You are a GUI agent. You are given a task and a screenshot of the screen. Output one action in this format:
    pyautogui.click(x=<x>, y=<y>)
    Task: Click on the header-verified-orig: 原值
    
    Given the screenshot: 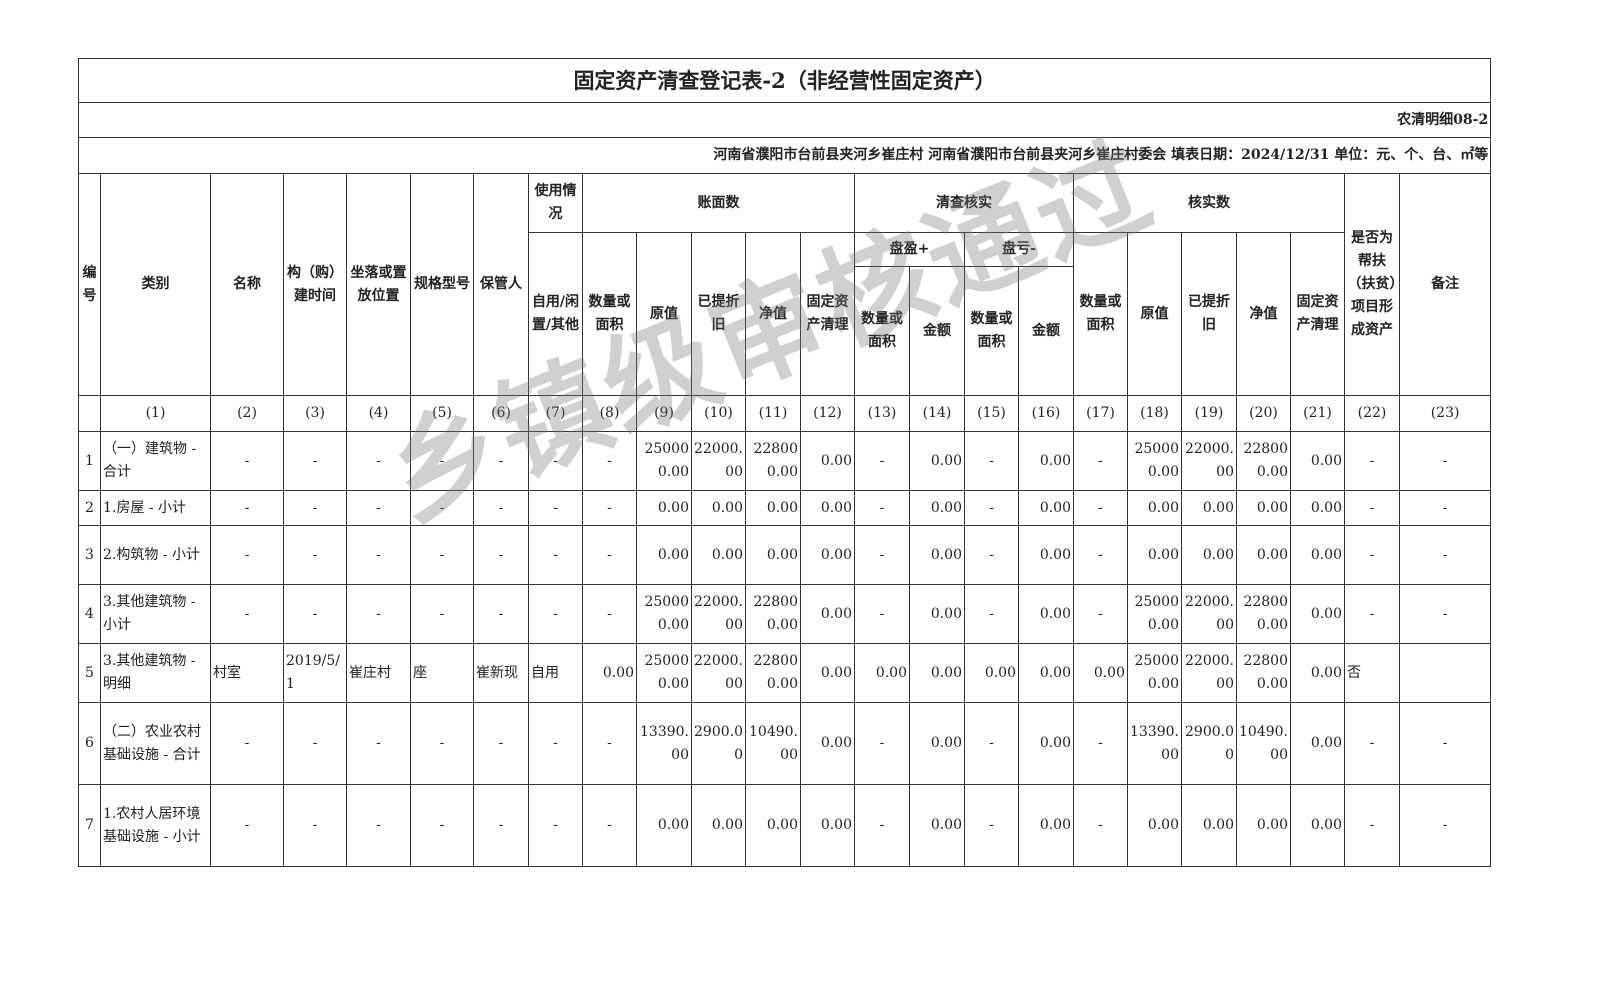 What is the action you would take?
    pyautogui.click(x=1154, y=314)
    